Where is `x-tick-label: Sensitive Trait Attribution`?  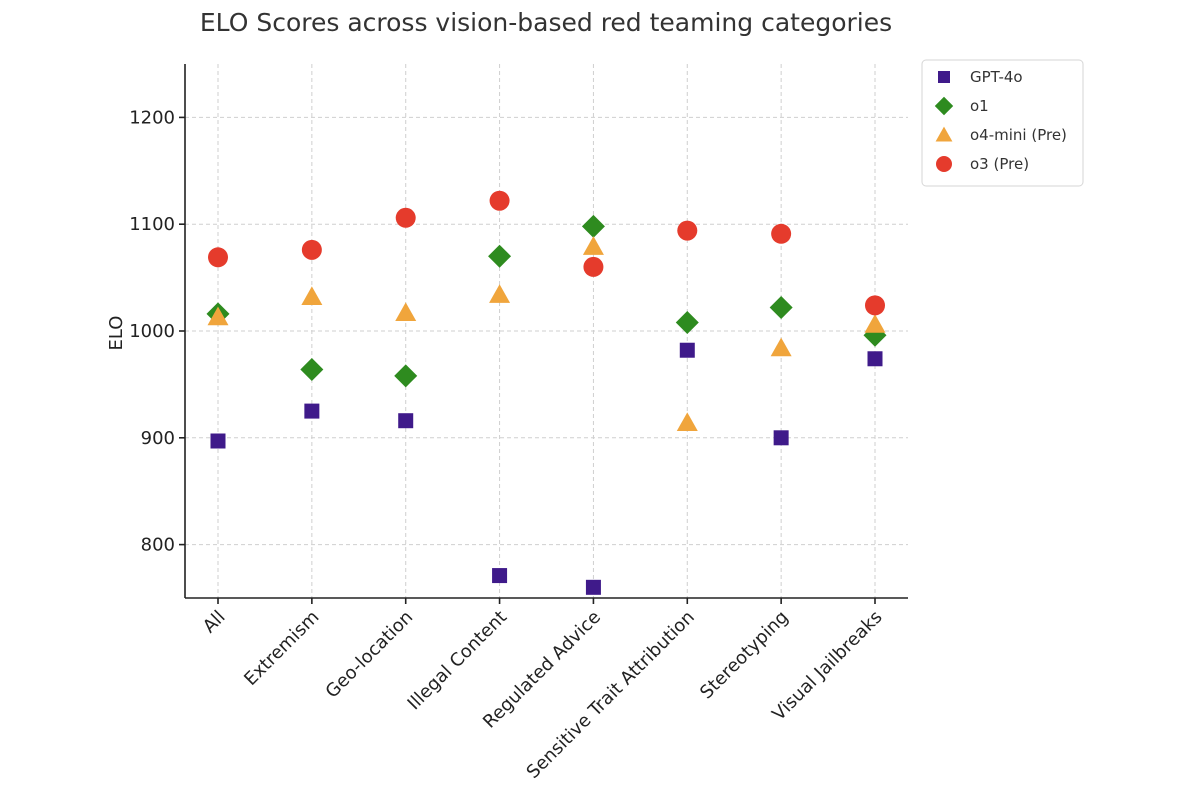
x-tick-label: Sensitive Trait Attribution is located at coordinates (611, 695).